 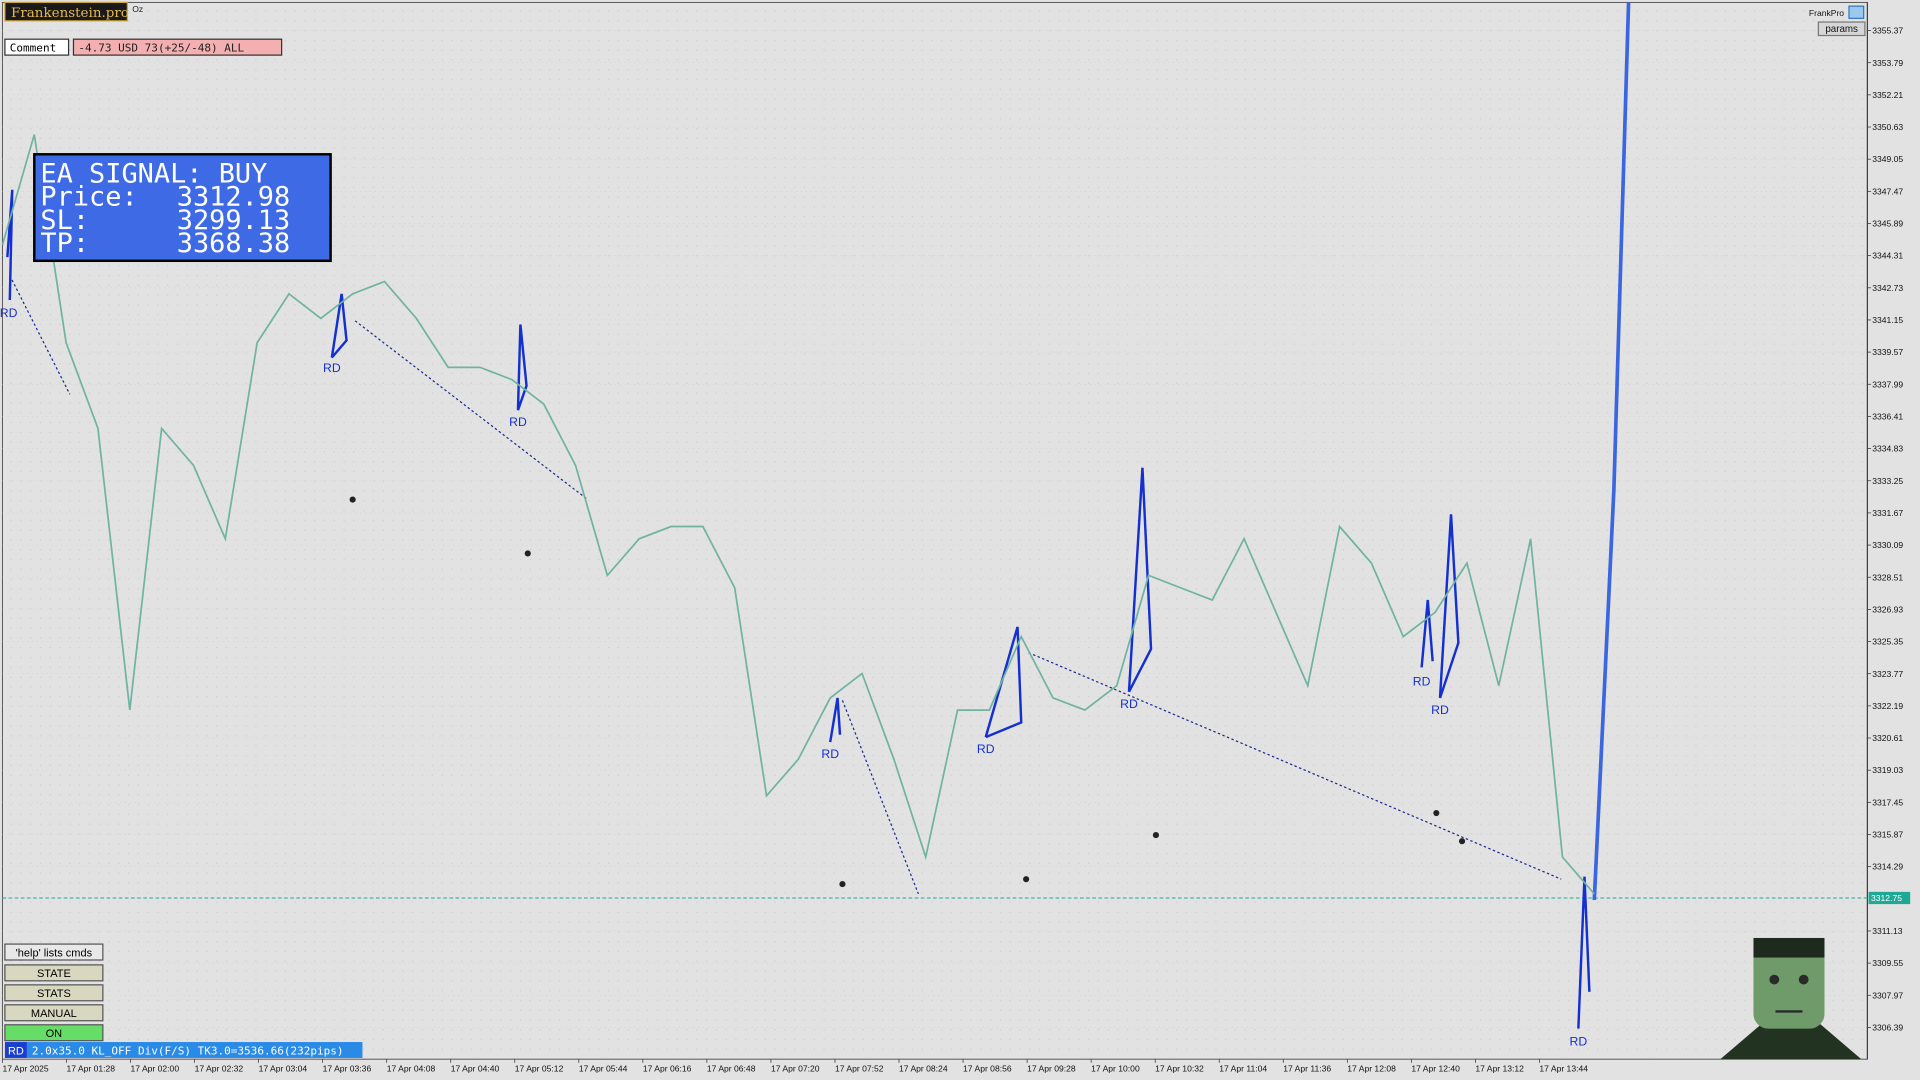 I want to click on control-button-label: MANUAL, so click(x=54, y=1014).